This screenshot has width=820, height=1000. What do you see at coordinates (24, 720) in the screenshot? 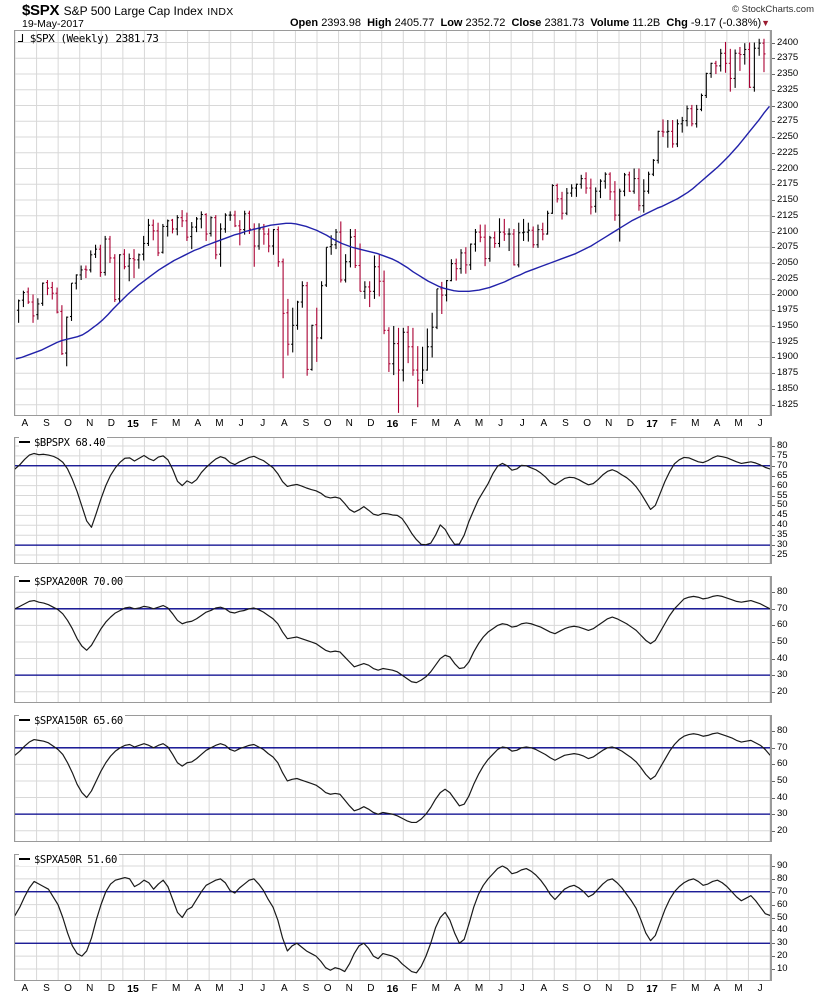
I see `legend-line-icon` at bounding box center [24, 720].